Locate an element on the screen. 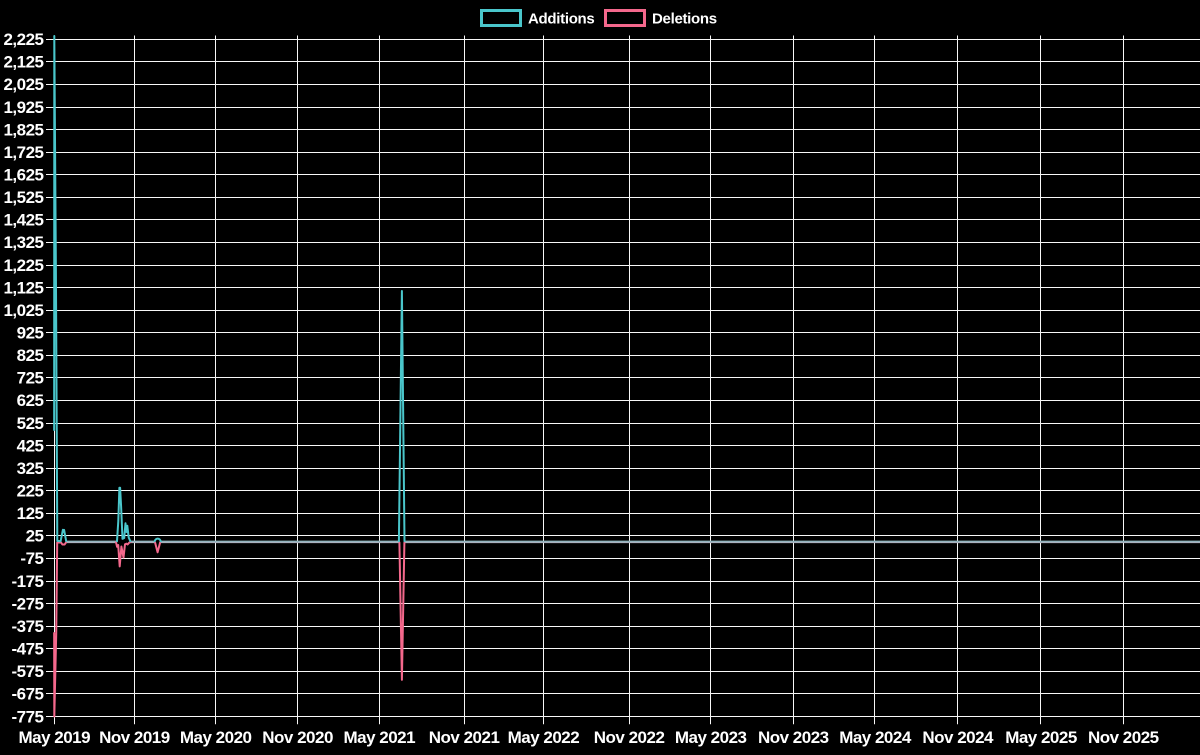  svg-text: May 2024 is located at coordinates (875, 737).